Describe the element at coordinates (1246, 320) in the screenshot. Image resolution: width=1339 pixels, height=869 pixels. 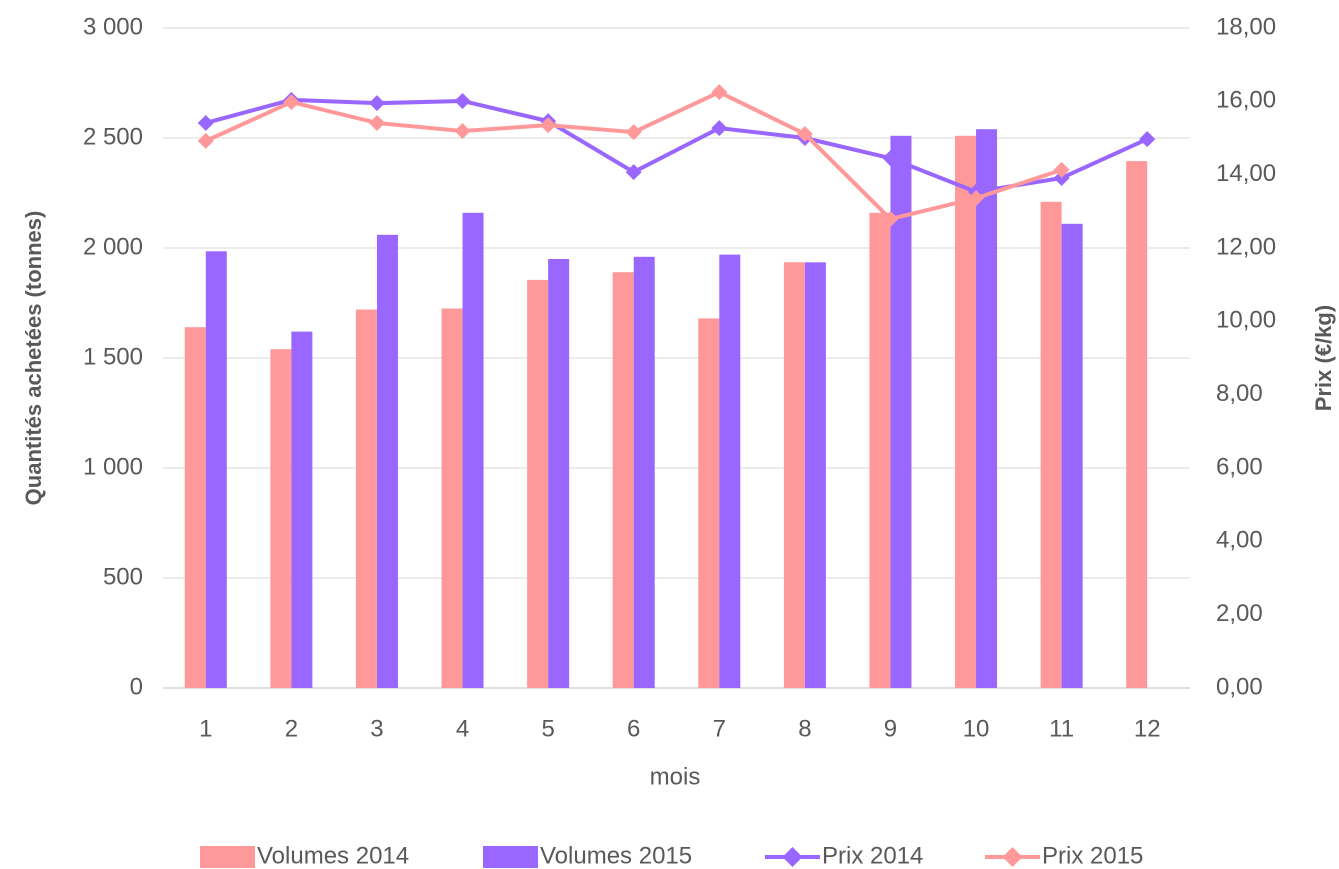
I see `y2-tick-label: 10,00` at that location.